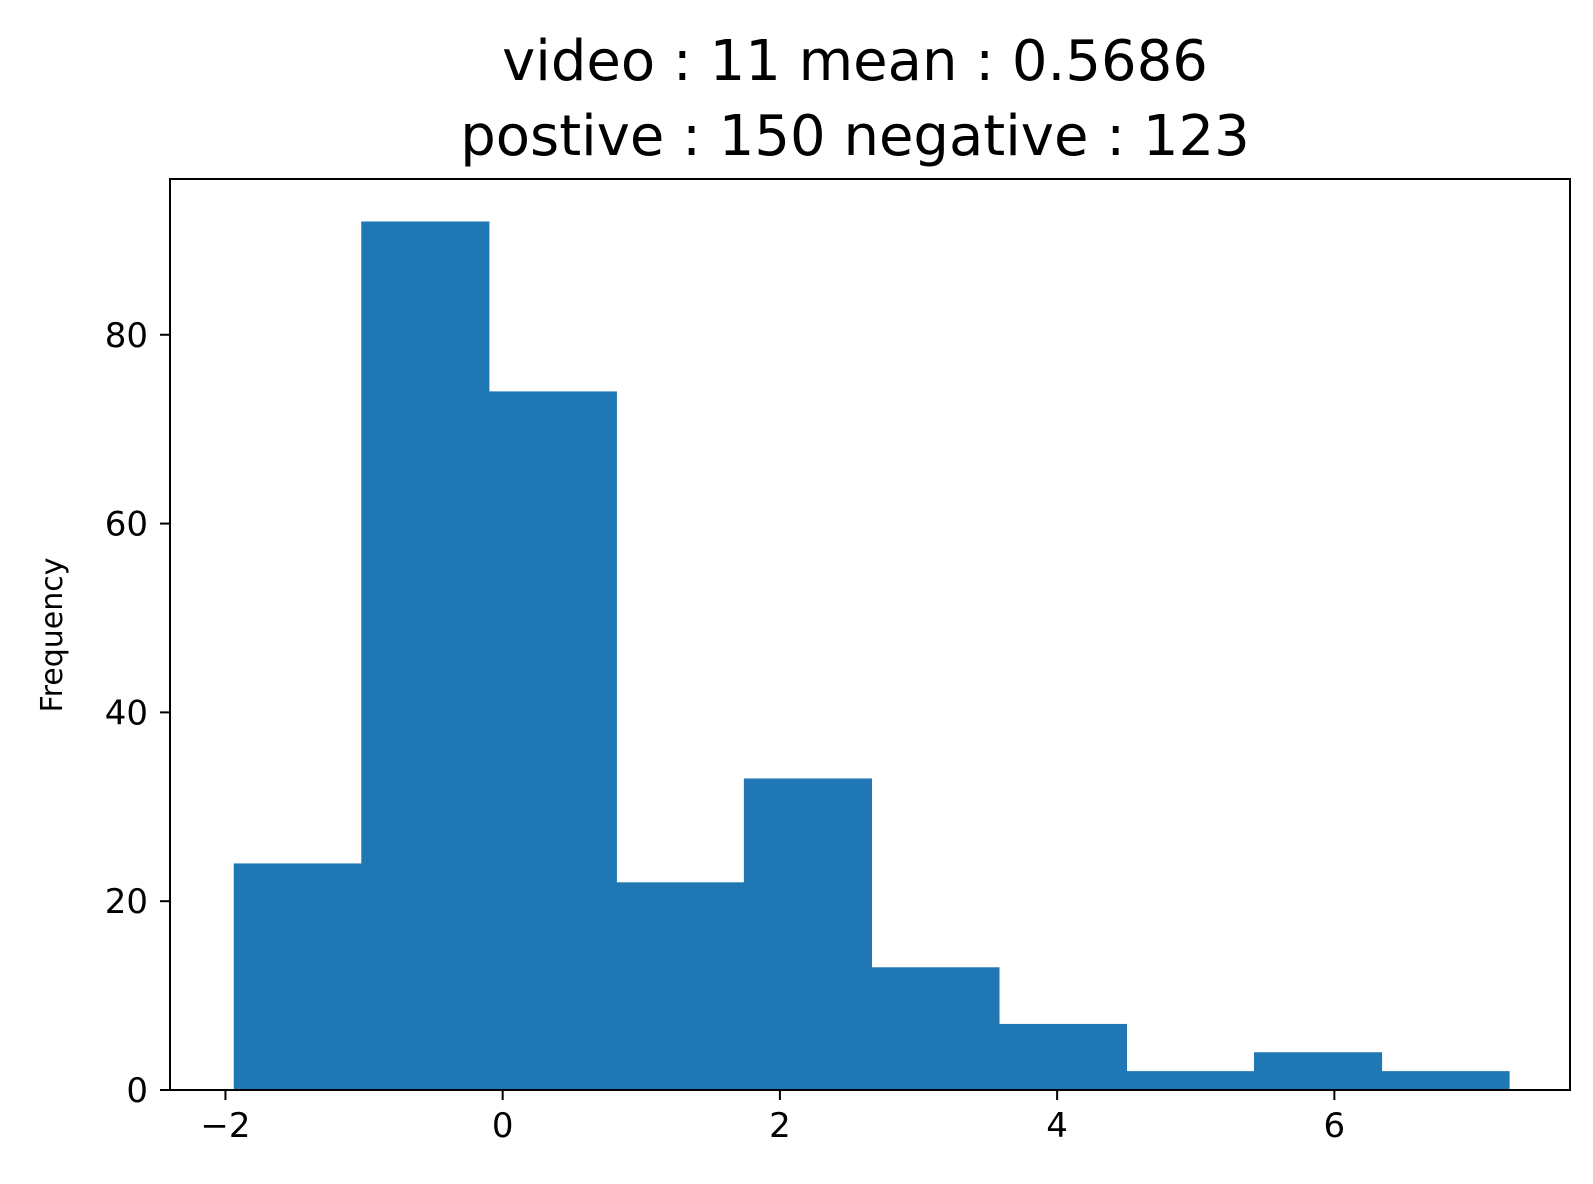 The height and width of the screenshot is (1184, 1593). What do you see at coordinates (1057, 1126) in the screenshot?
I see `x-tick-label: 4` at bounding box center [1057, 1126].